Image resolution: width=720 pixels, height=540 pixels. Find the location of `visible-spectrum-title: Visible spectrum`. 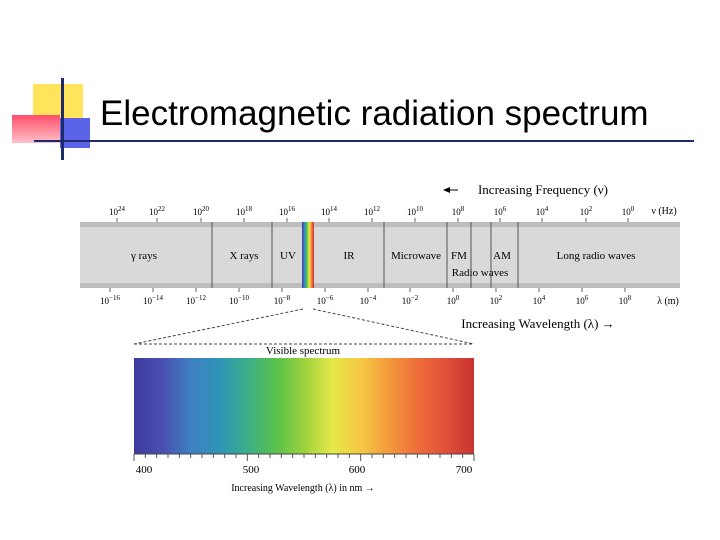

visible-spectrum-title: Visible spectrum is located at coordinates (303, 351).